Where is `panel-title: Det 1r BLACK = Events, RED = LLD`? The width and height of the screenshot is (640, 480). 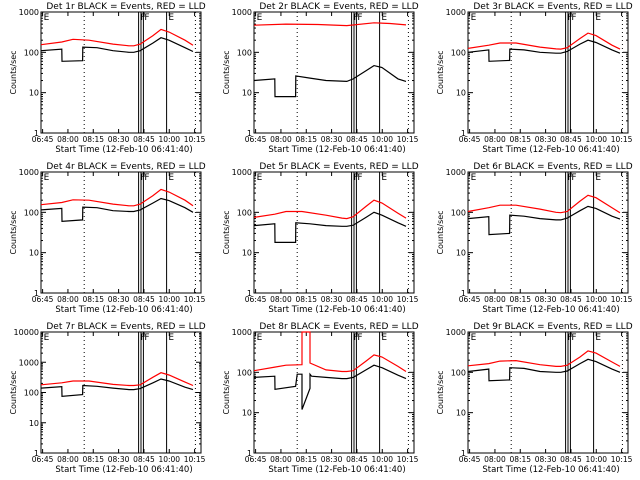 panel-title: Det 1r BLACK = Events, RED = LLD is located at coordinates (125, 7).